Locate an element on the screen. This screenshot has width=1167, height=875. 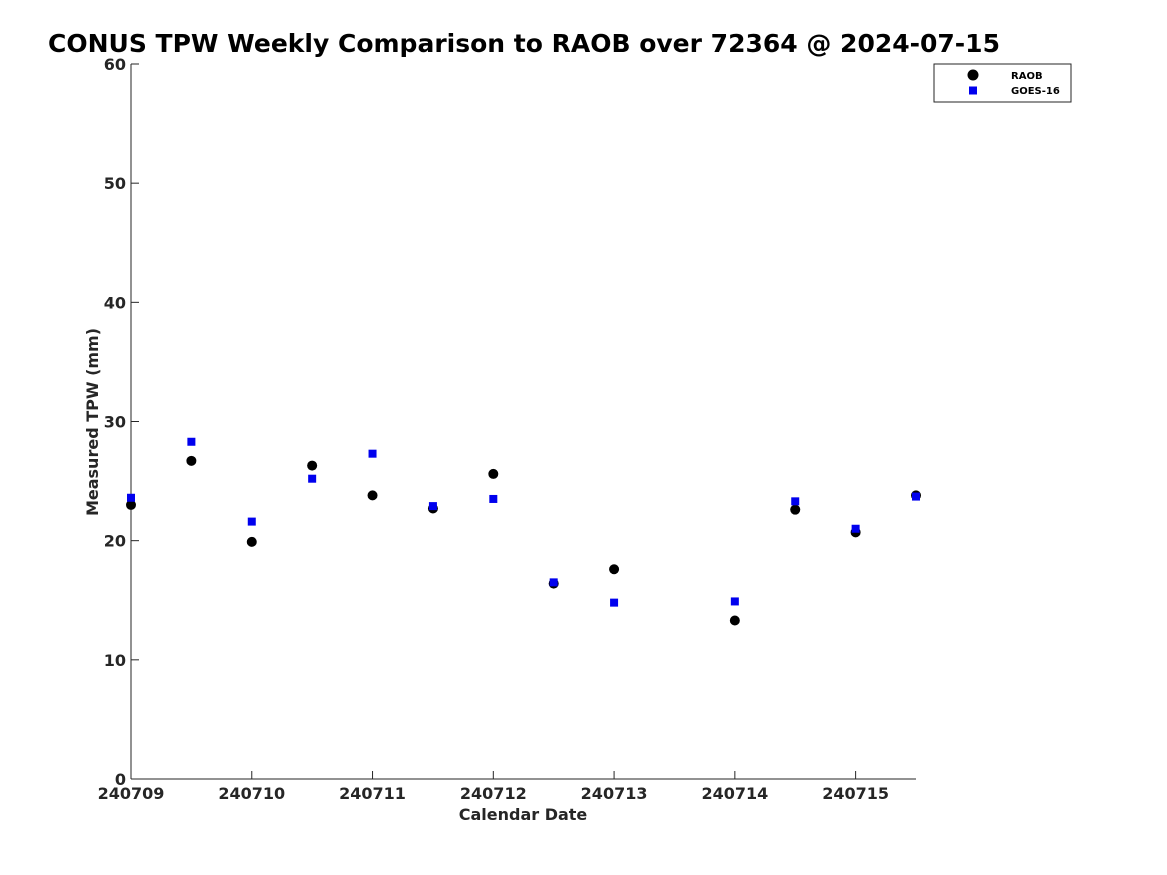
y-tick-label: 40 is located at coordinates (115, 302).